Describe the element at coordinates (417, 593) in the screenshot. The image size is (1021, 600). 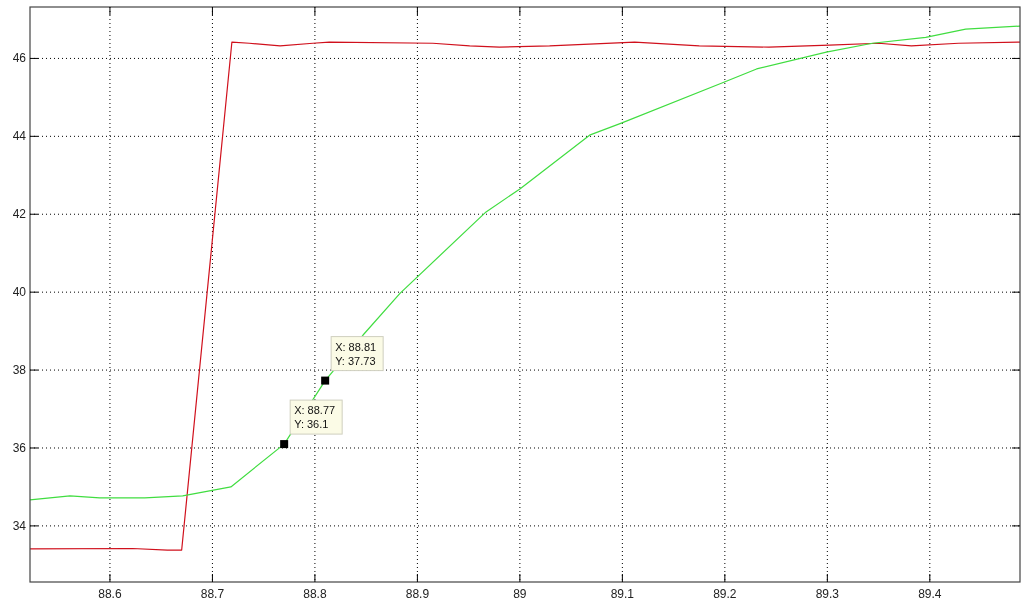
I see `x-tick-label: 88.9` at that location.